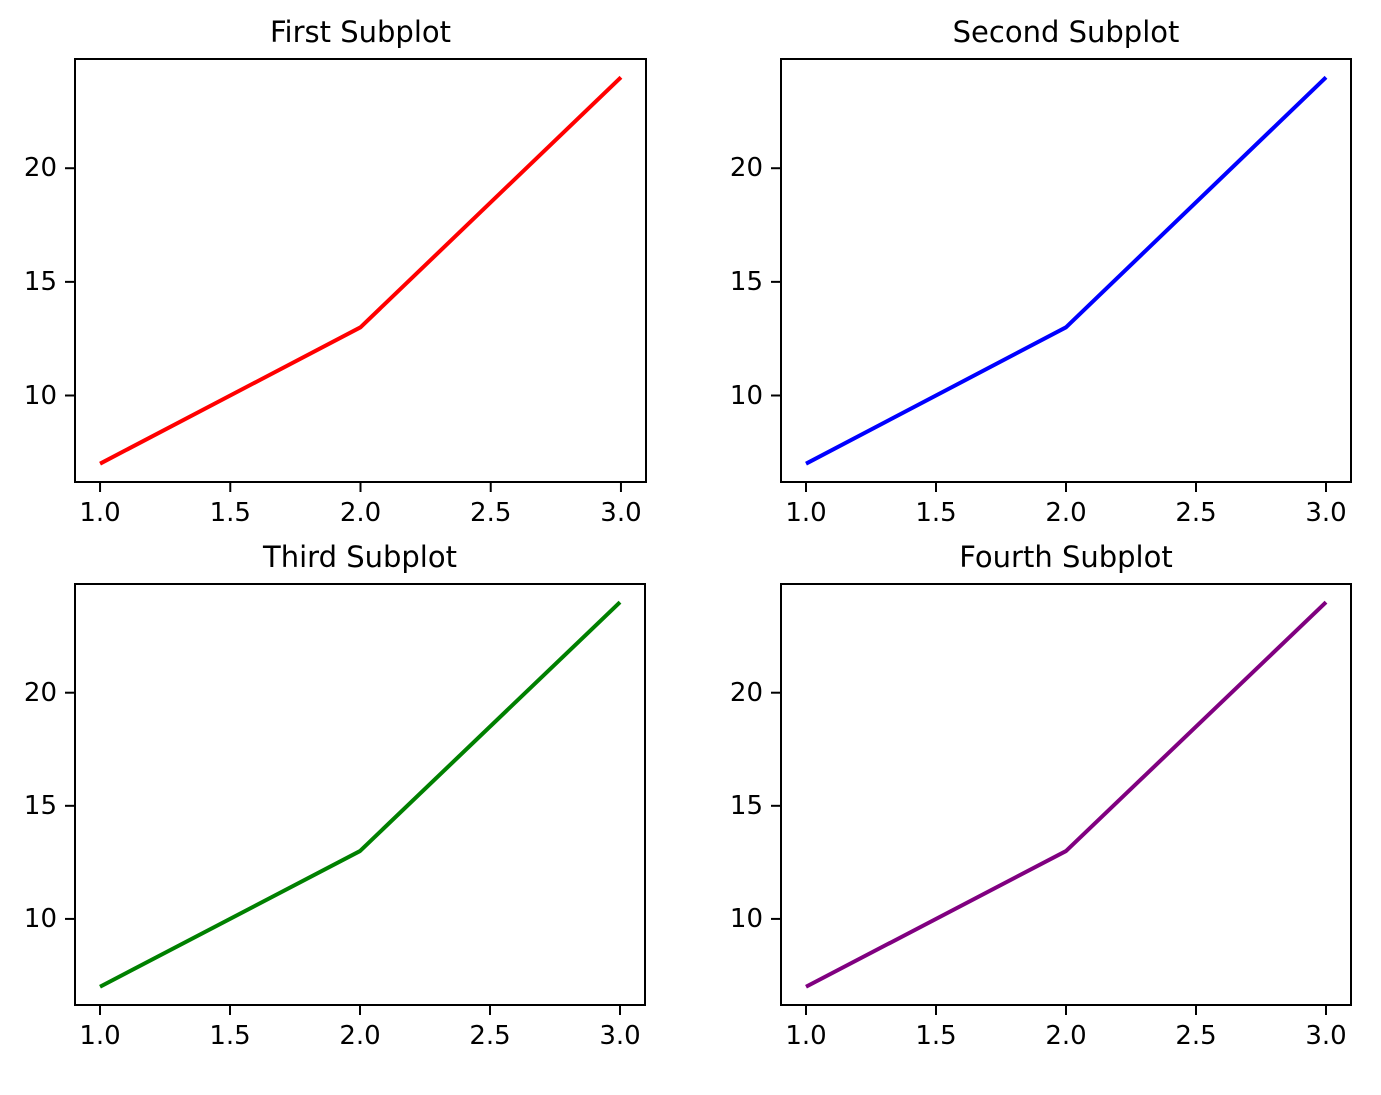 Image resolution: width=1381 pixels, height=1095 pixels. What do you see at coordinates (360, 556) in the screenshot?
I see `subplot-title: Third Subplot` at bounding box center [360, 556].